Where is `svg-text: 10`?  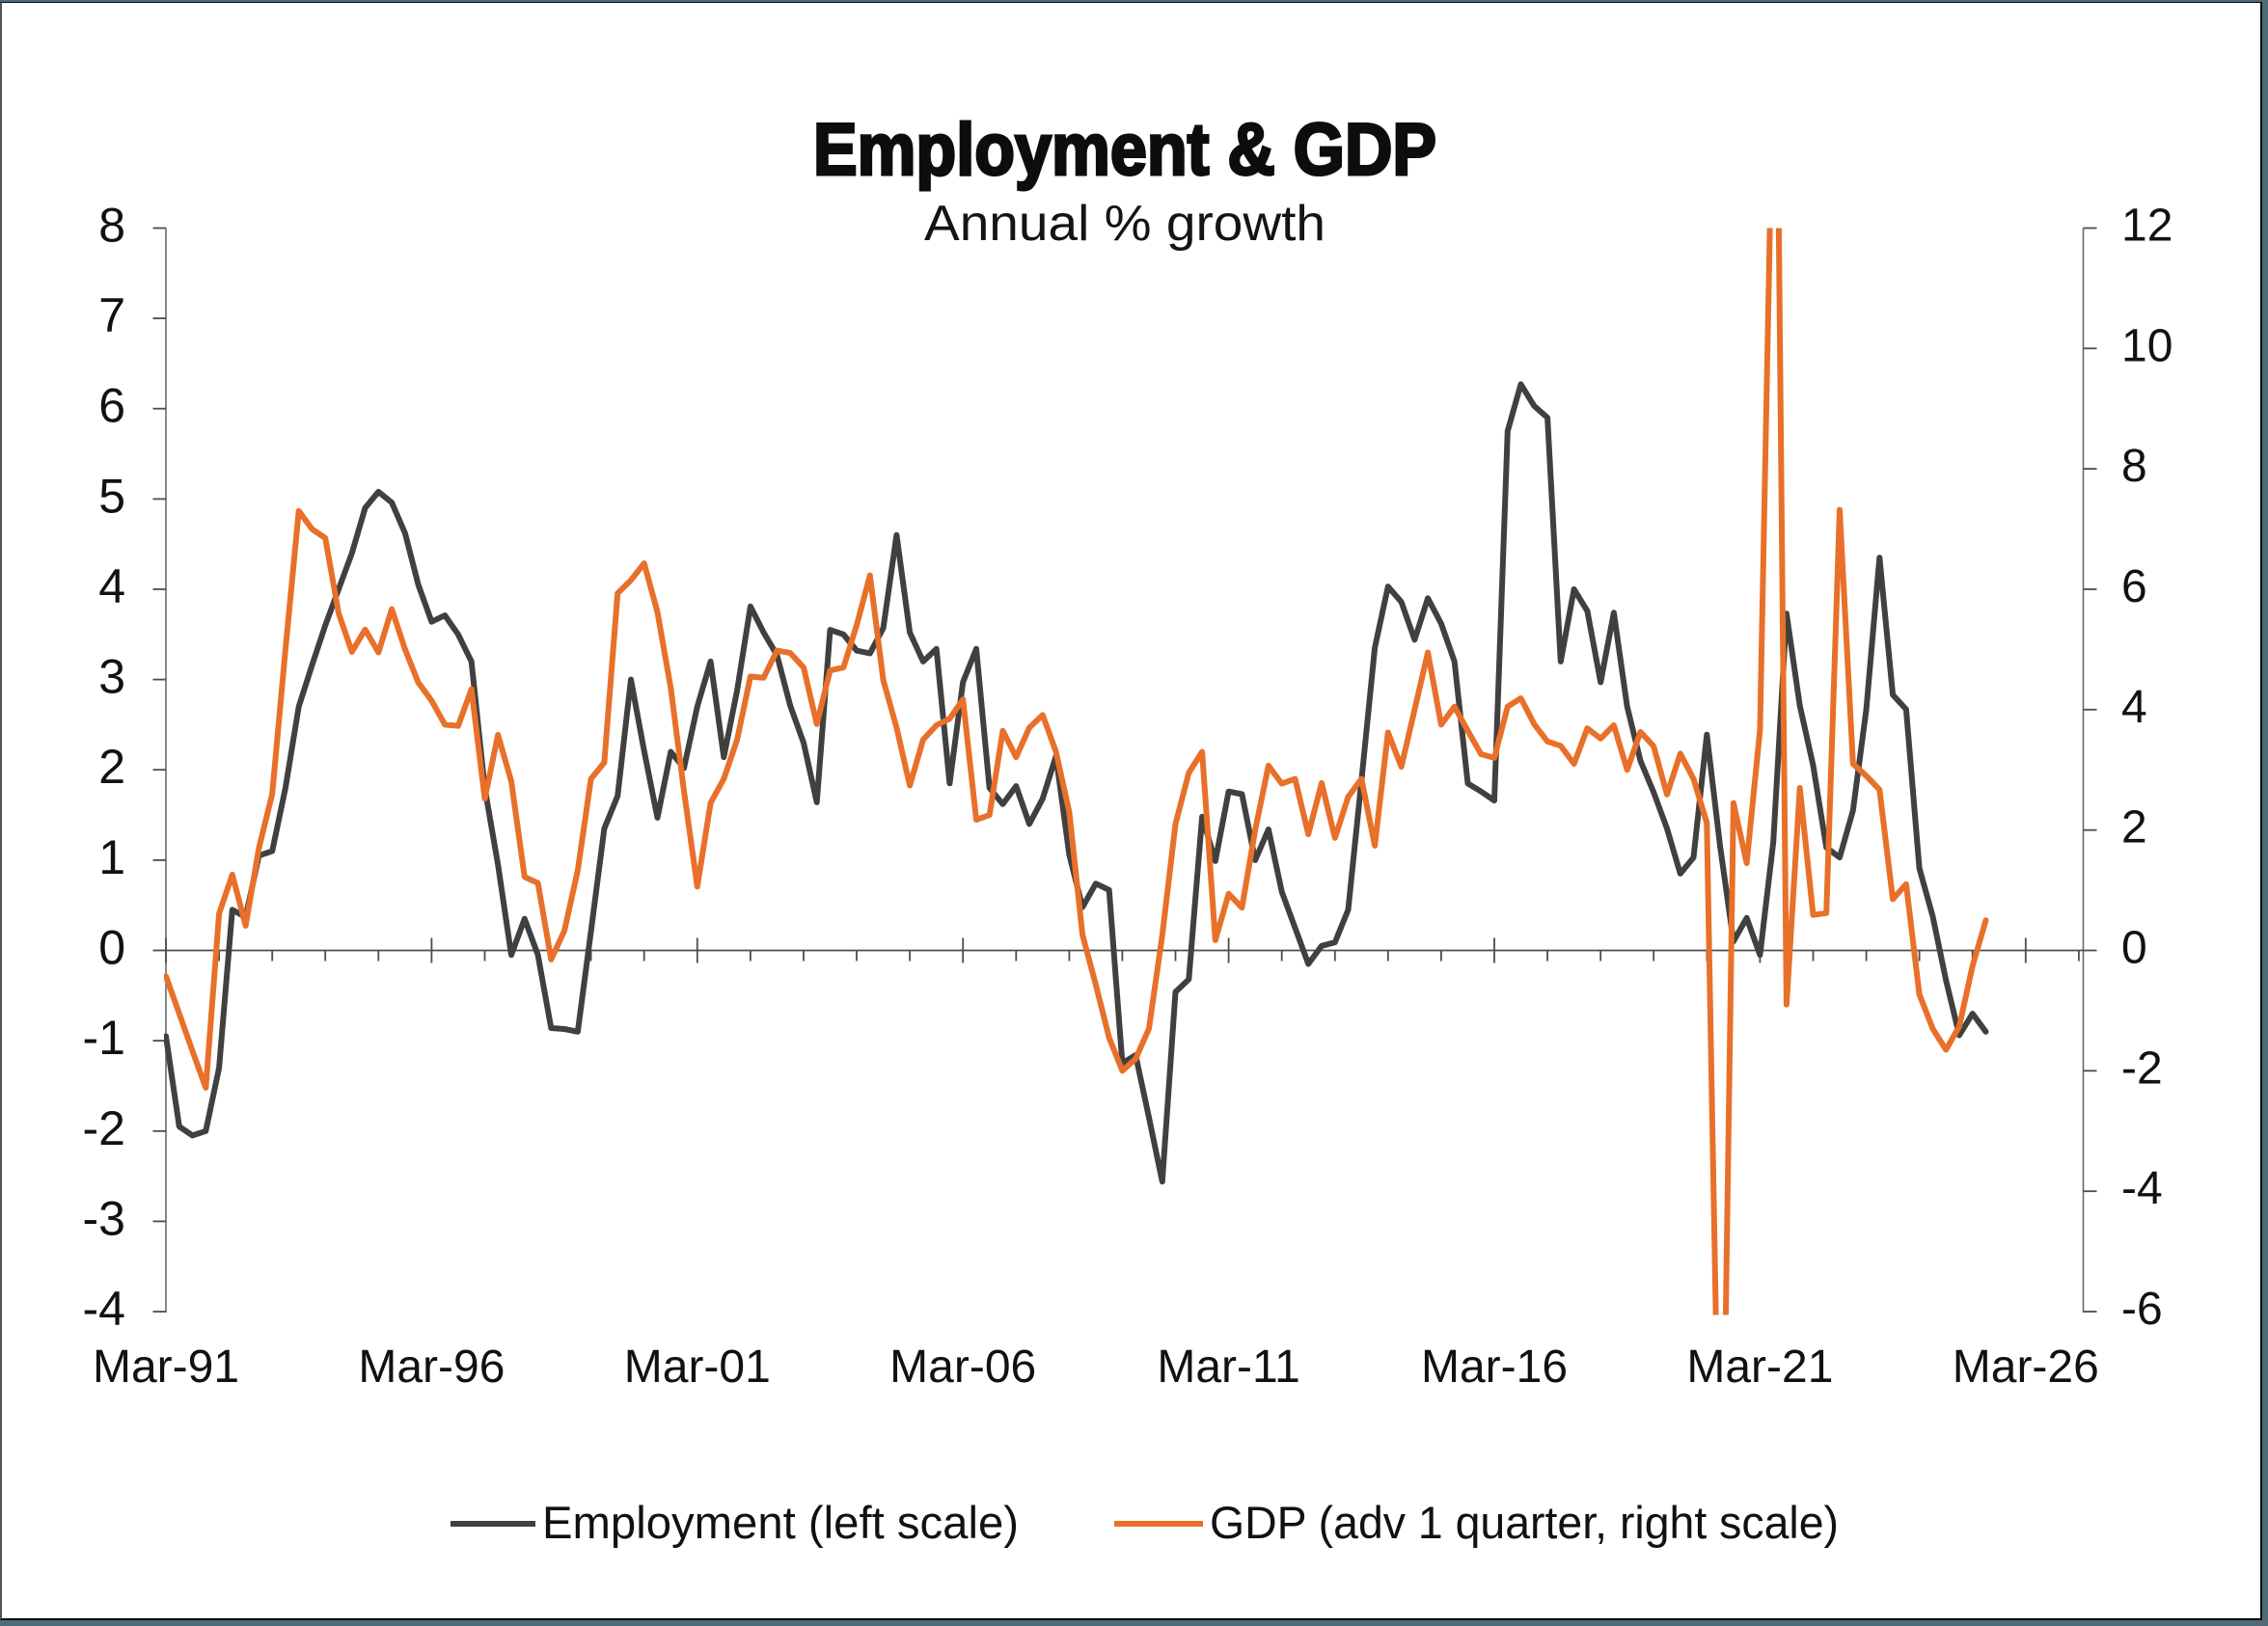 svg-text: 10 is located at coordinates (2146, 345).